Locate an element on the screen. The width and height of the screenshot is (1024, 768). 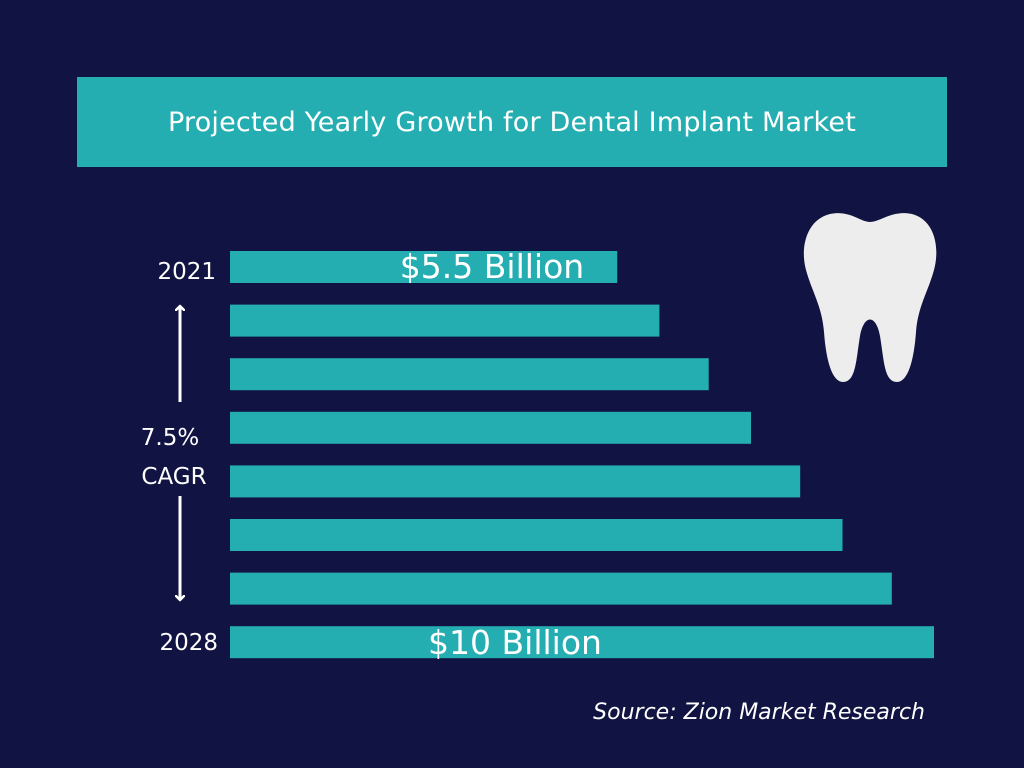
cagr-value: 7.5% is located at coordinates (170, 438).